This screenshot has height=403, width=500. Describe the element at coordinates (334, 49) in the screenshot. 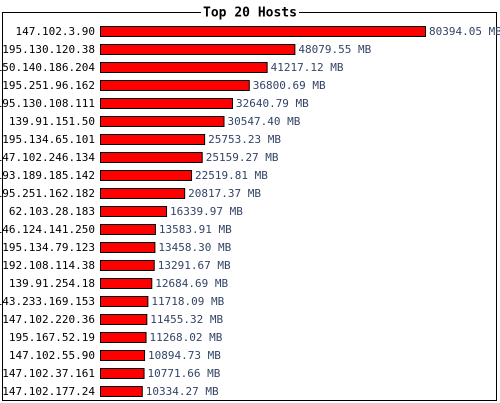

I see `value-label: 48079.55 MB` at that location.